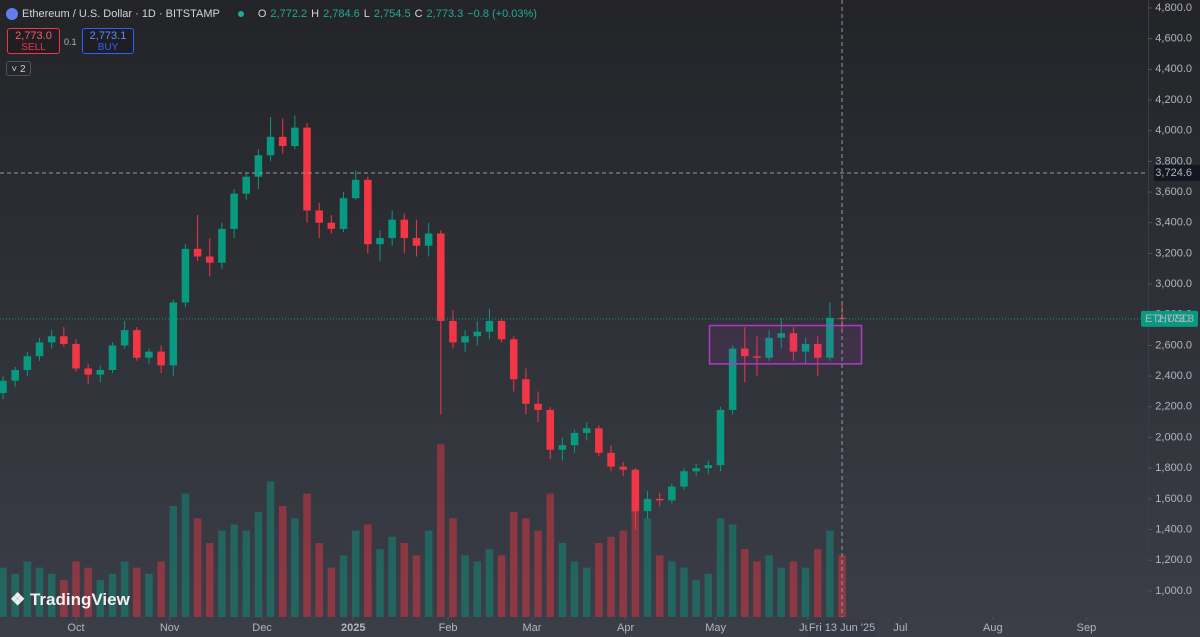 The height and width of the screenshot is (637, 1200). What do you see at coordinates (33, 36) in the screenshot?
I see `sell-price: 2,773.0` at bounding box center [33, 36].